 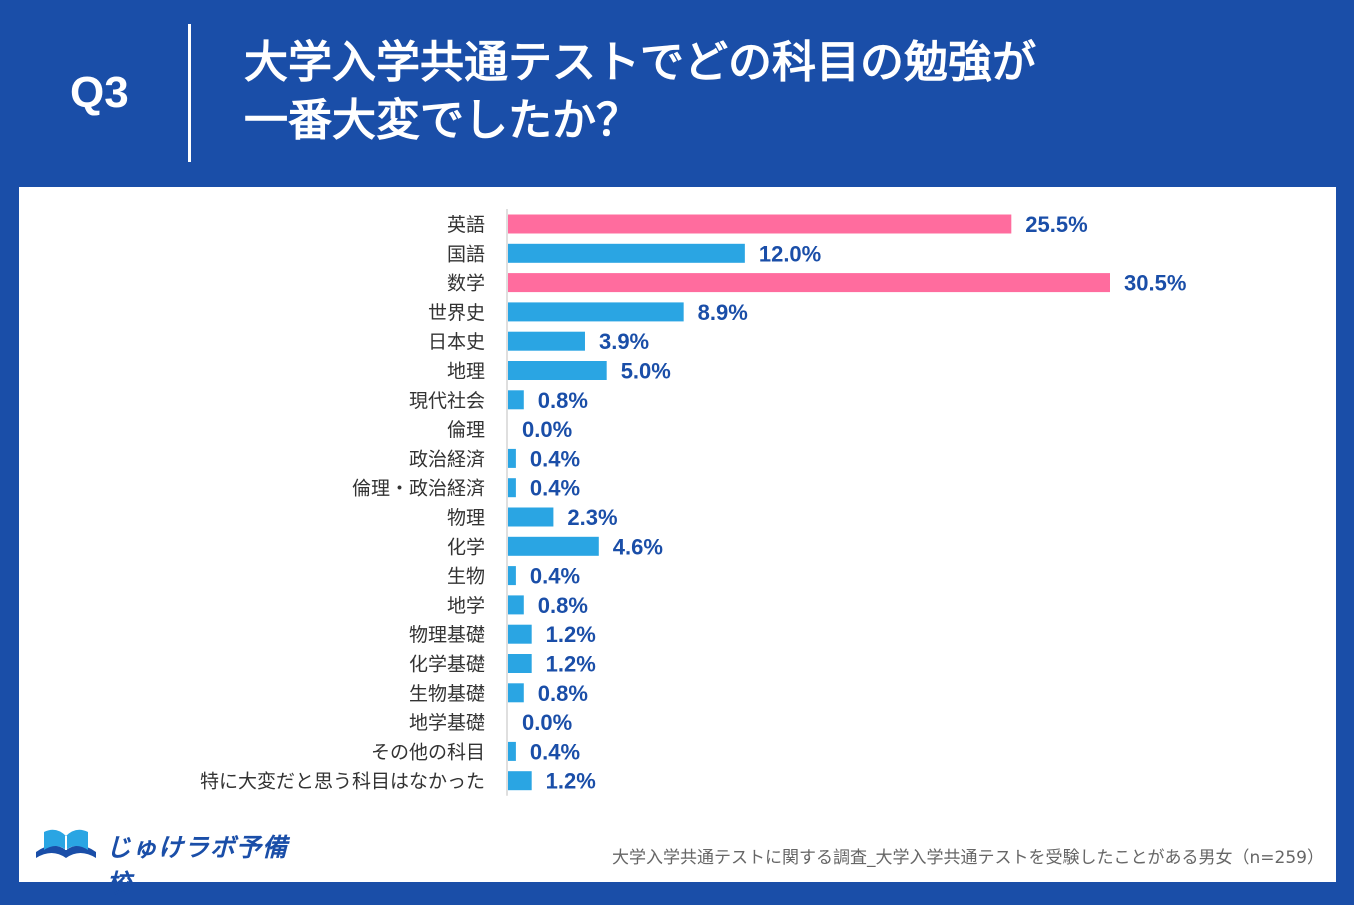 What do you see at coordinates (1056, 224) in the screenshot?
I see `value-label: 25.5%` at bounding box center [1056, 224].